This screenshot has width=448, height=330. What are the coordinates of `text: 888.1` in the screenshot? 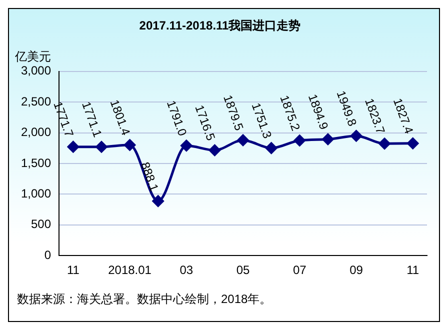 It's located at (150, 177).